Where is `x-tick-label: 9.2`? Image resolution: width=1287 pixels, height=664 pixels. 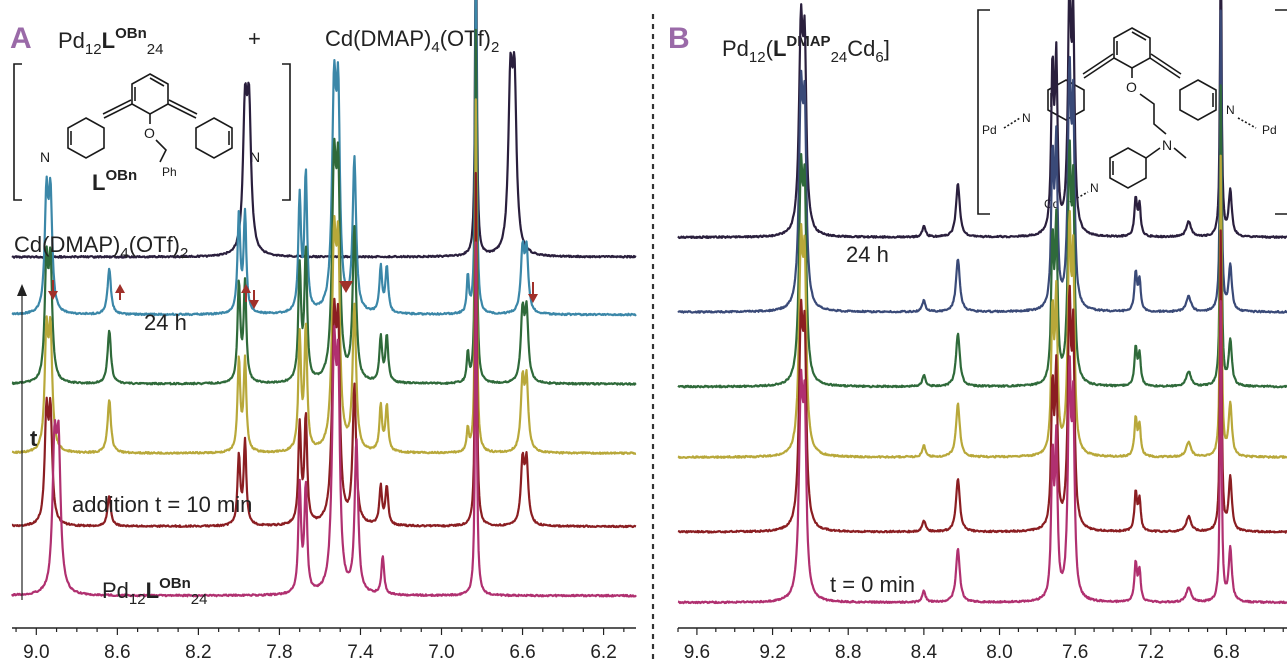
x-tick-label: 9.2 is located at coordinates (772, 652).